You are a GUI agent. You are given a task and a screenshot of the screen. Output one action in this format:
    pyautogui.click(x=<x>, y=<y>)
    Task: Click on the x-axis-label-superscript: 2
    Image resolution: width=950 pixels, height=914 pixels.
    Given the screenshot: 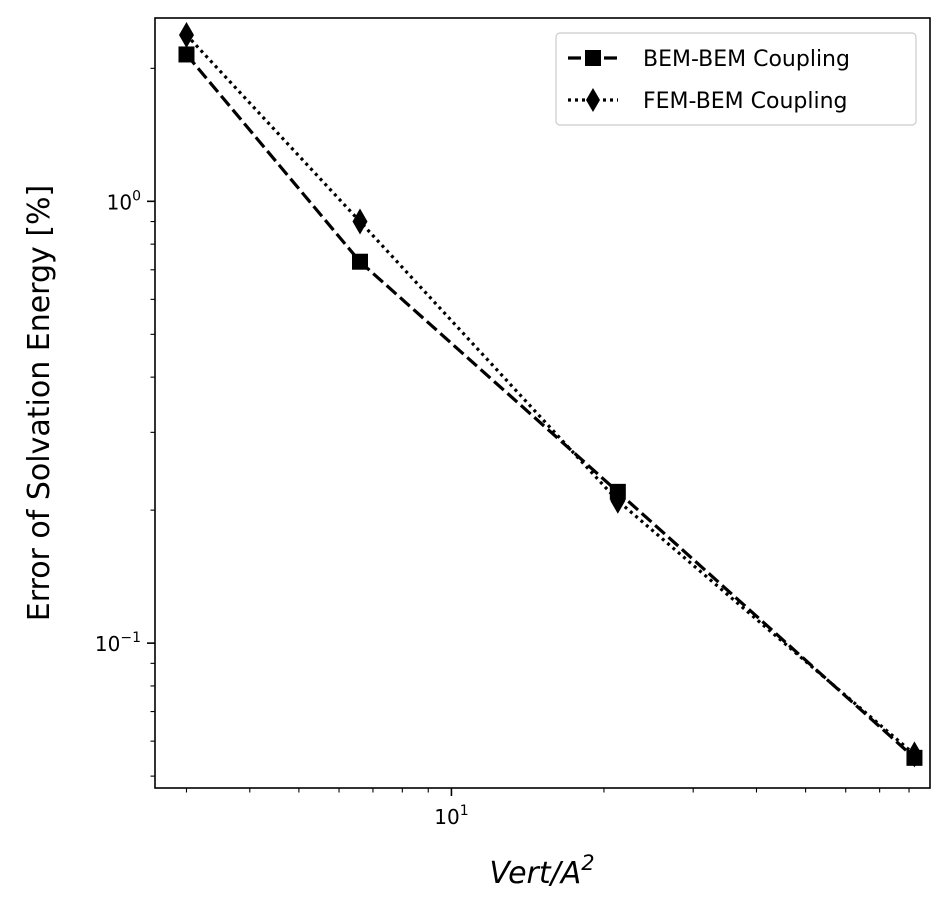 What is the action you would take?
    pyautogui.click(x=587, y=863)
    